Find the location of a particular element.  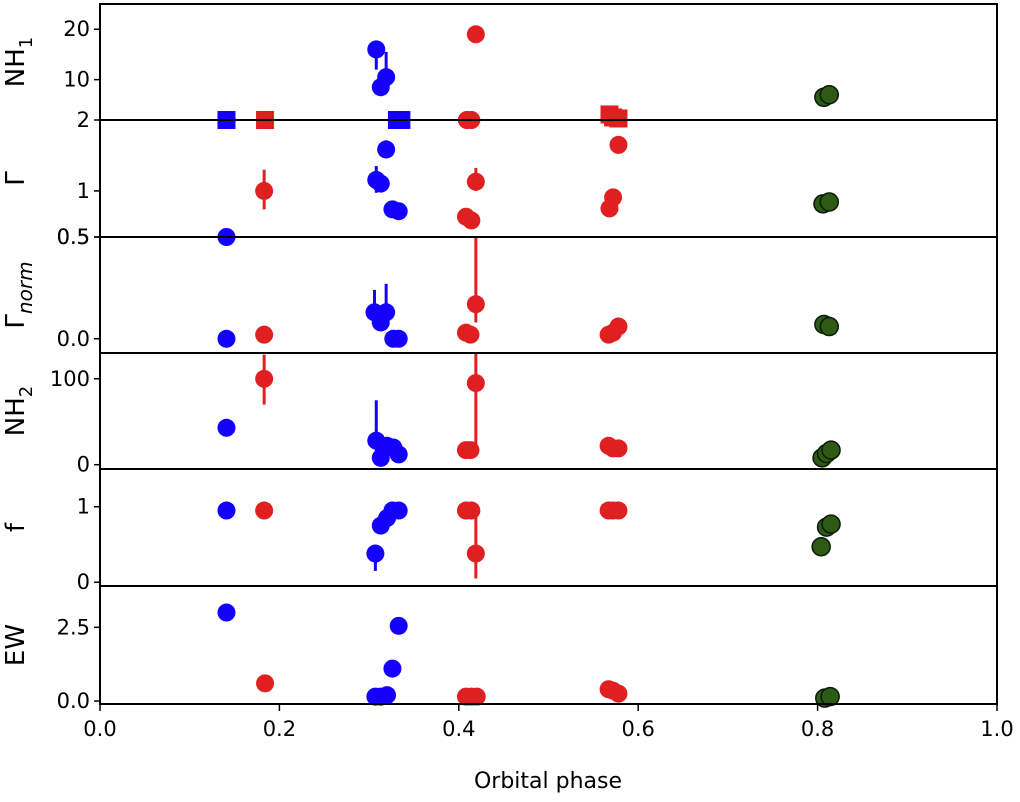

ytick-label-ew-0: 0.0 is located at coordinates (73, 701).